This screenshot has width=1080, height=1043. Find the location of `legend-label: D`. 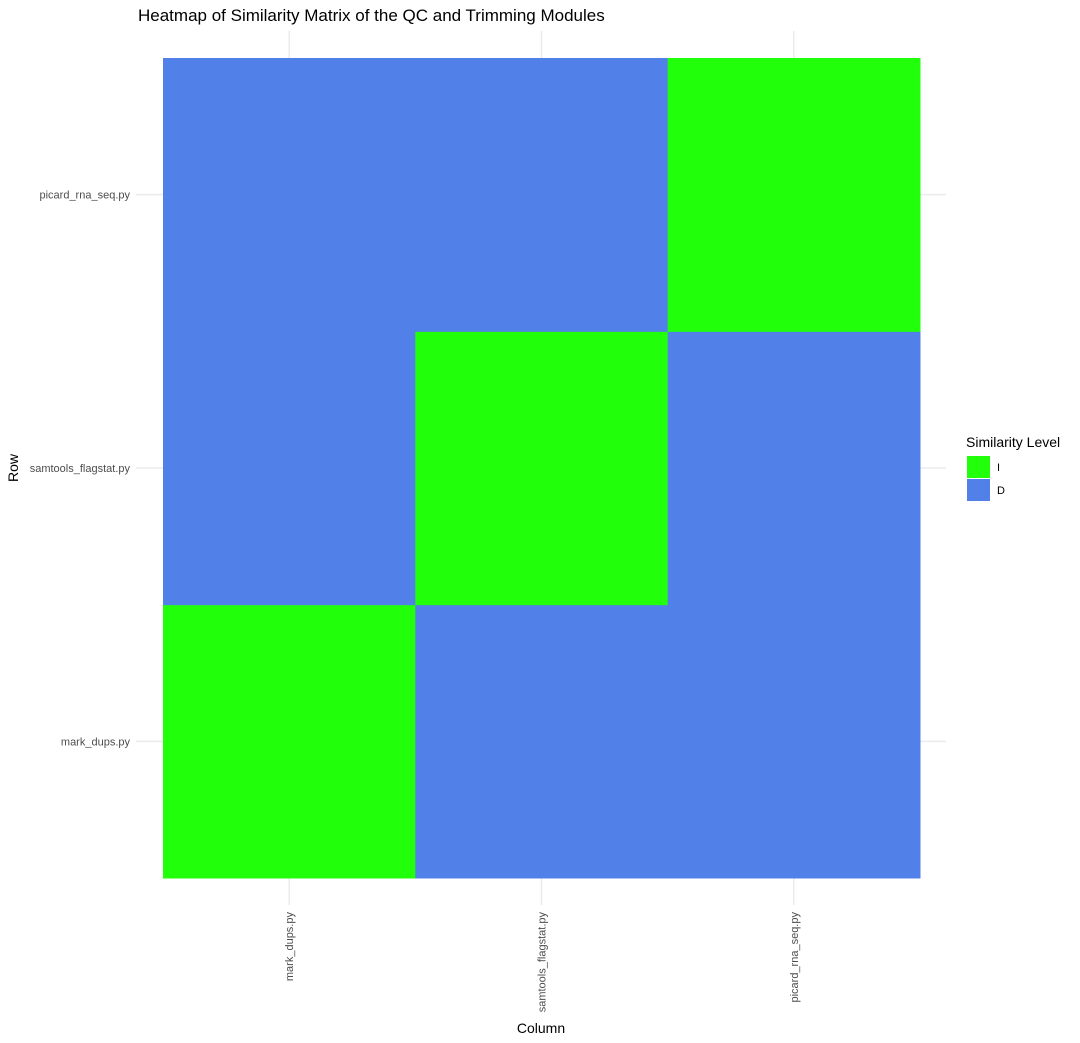

legend-label: D is located at coordinates (1001, 491).